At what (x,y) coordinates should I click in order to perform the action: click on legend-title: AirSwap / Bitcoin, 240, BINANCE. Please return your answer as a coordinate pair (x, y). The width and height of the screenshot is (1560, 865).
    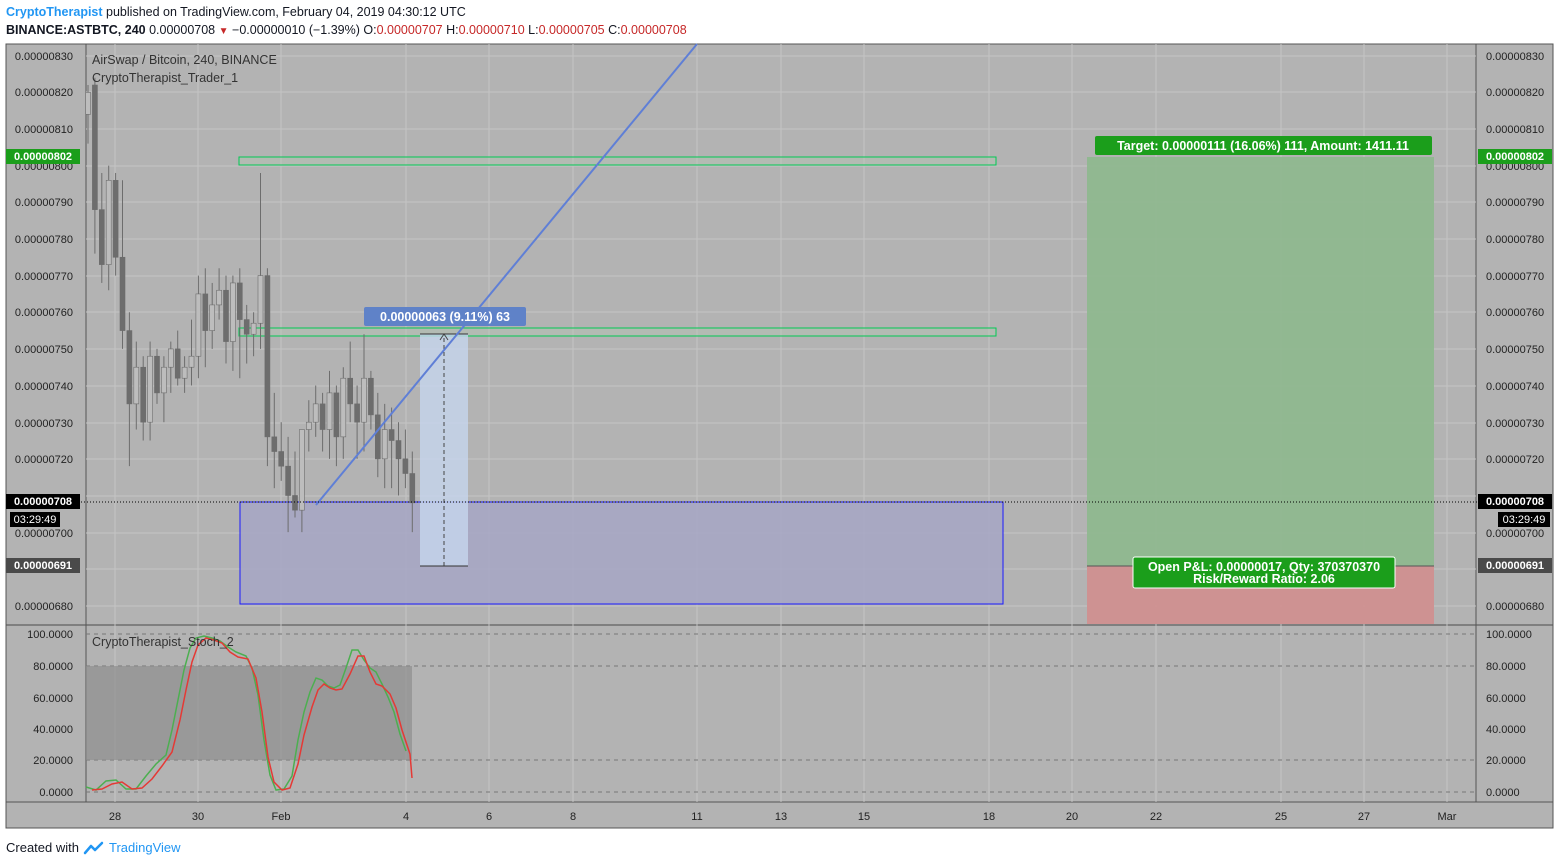
    Looking at the image, I should click on (184, 60).